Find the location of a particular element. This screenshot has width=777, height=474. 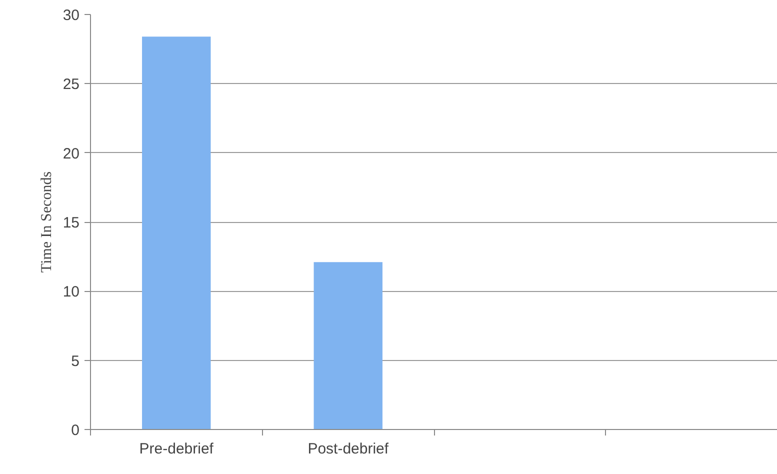

y-tick-label: 0 is located at coordinates (75, 430).